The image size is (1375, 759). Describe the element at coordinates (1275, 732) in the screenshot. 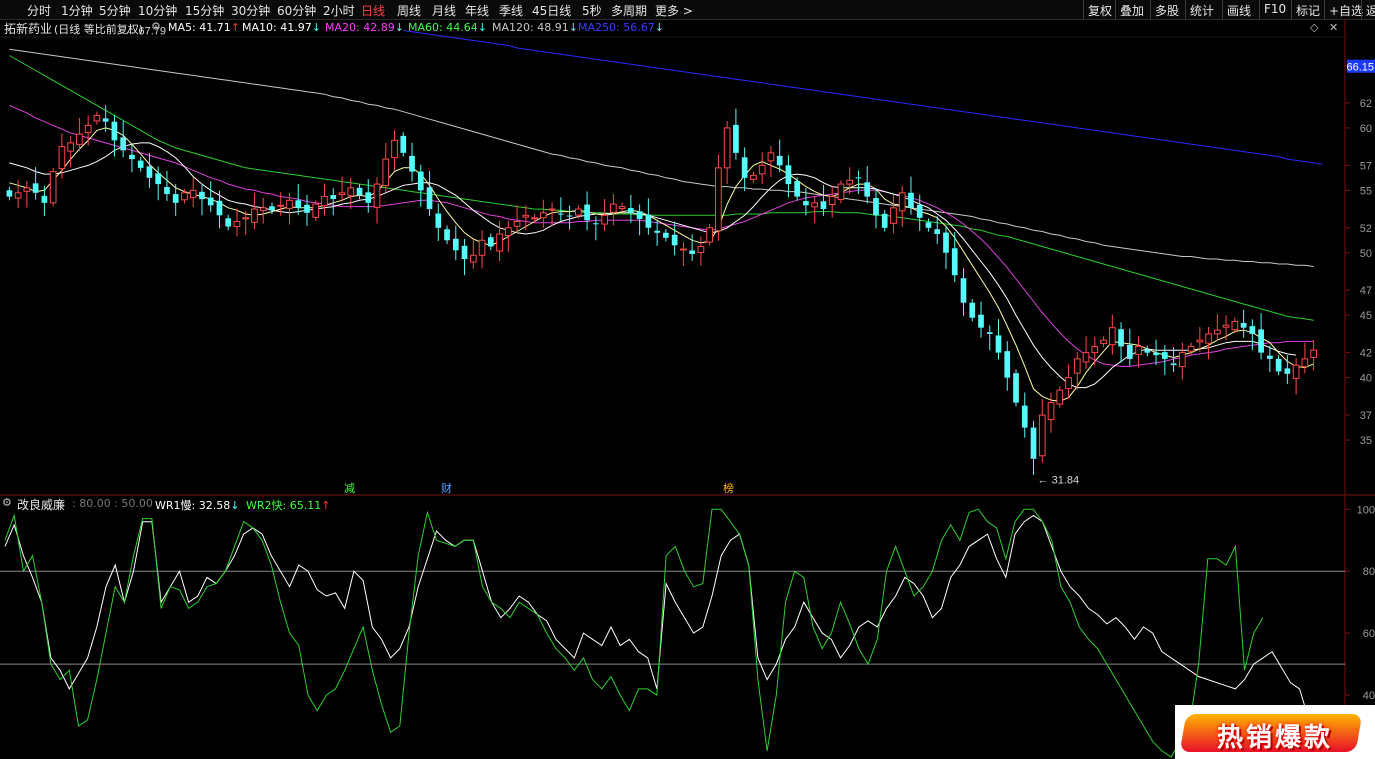

I see `hot-sale-banner: 热销爆款` at that location.